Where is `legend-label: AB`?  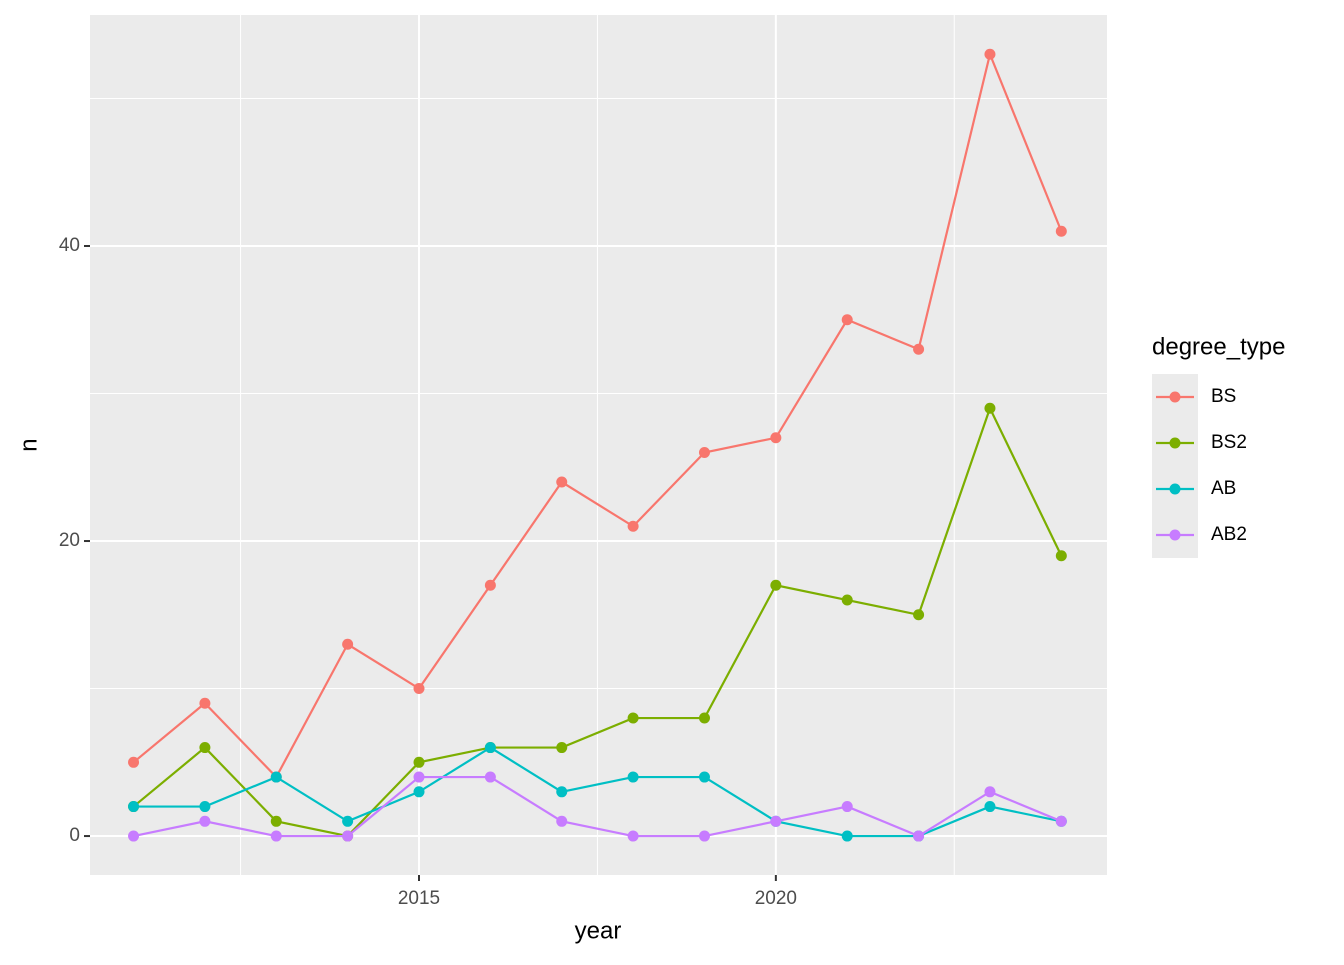 legend-label: AB is located at coordinates (1223, 488).